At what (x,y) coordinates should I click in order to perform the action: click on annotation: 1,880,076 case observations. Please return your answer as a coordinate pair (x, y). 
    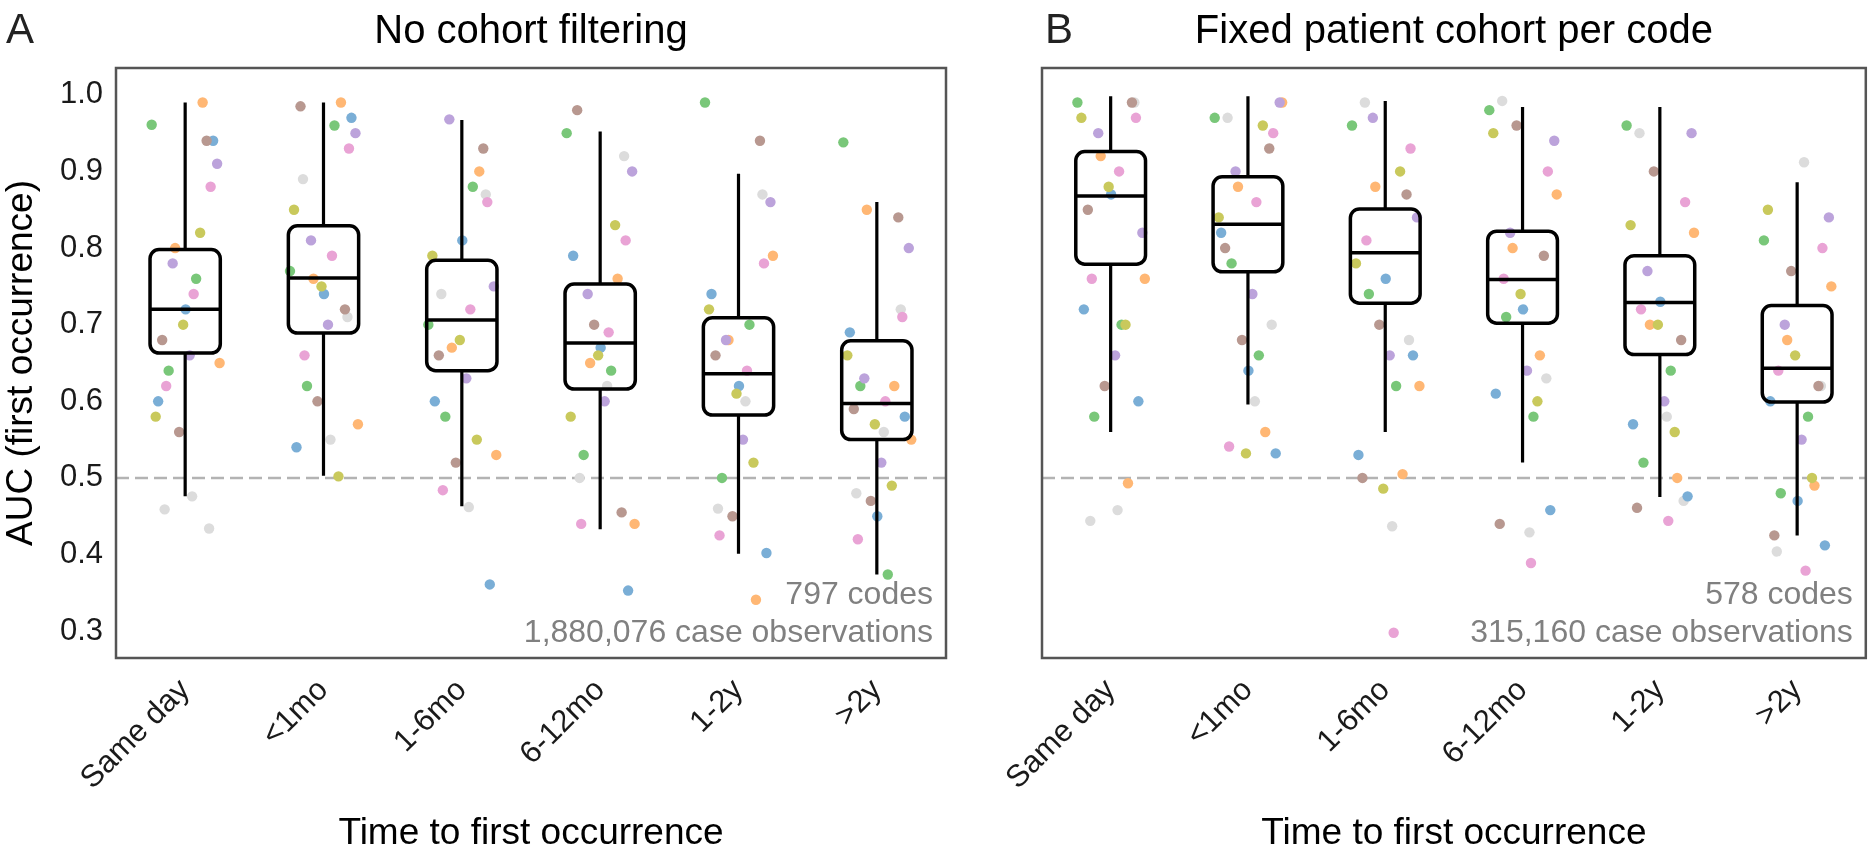
    Looking at the image, I should click on (728, 631).